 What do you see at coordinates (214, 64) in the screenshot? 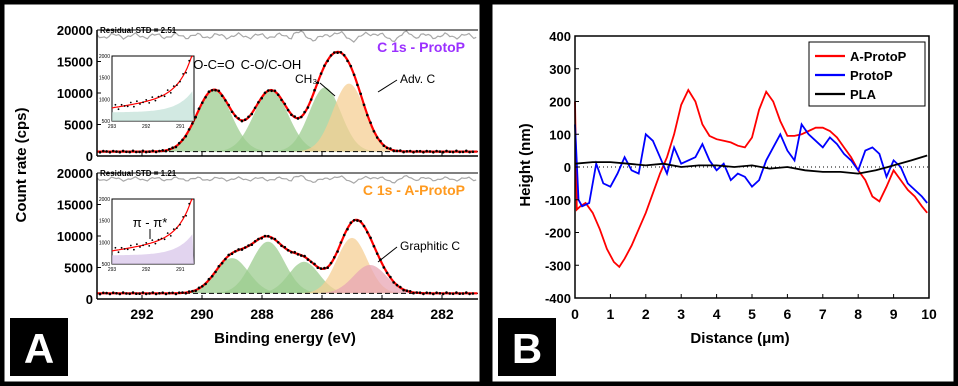
I see `peak-label-o-c-o: O-C=O` at bounding box center [214, 64].